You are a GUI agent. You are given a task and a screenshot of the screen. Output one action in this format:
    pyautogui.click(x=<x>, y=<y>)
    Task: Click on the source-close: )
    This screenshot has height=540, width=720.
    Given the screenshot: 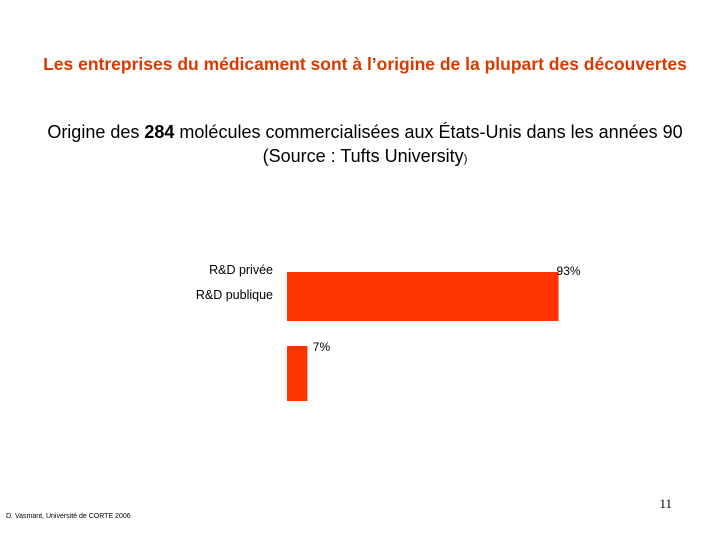 What is the action you would take?
    pyautogui.click(x=465, y=159)
    